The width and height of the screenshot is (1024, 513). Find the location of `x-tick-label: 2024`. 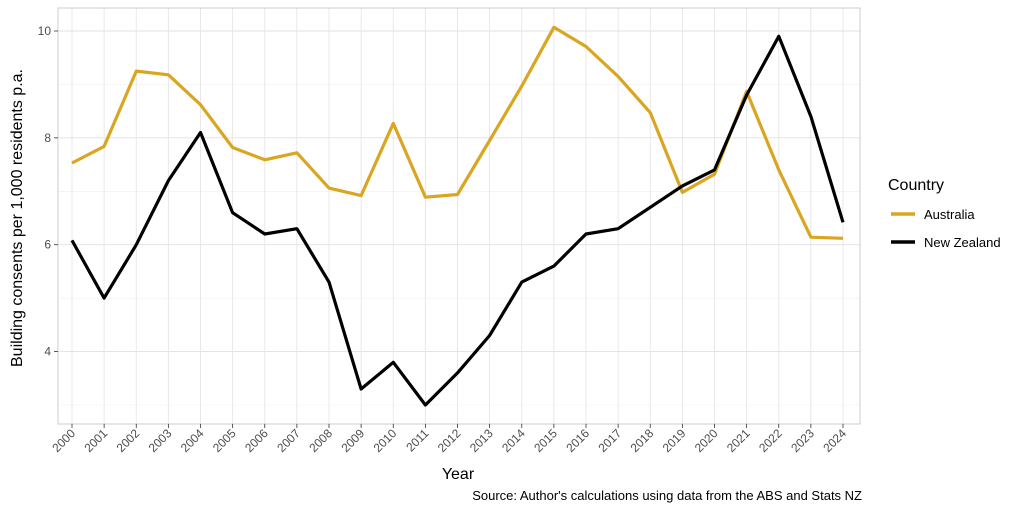

x-tick-label: 2024 is located at coordinates (834, 440).